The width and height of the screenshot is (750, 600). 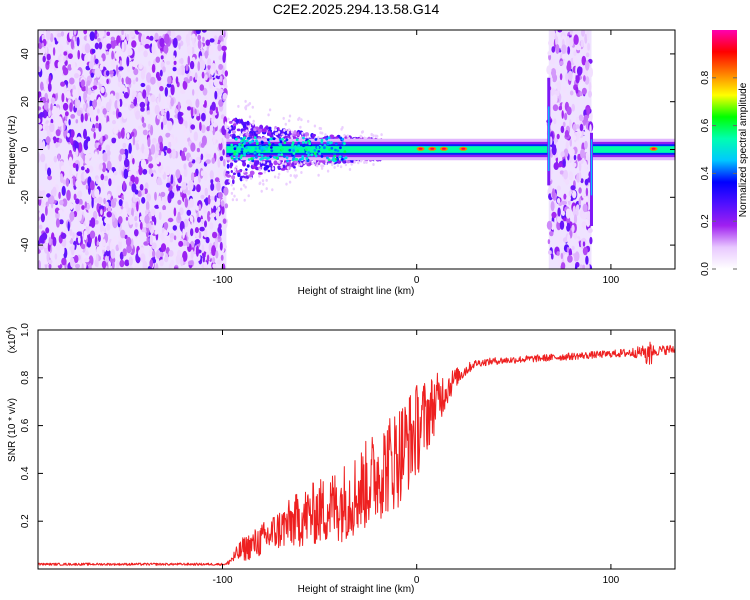 I want to click on snr-multiplier: (x104), so click(x=12, y=340).